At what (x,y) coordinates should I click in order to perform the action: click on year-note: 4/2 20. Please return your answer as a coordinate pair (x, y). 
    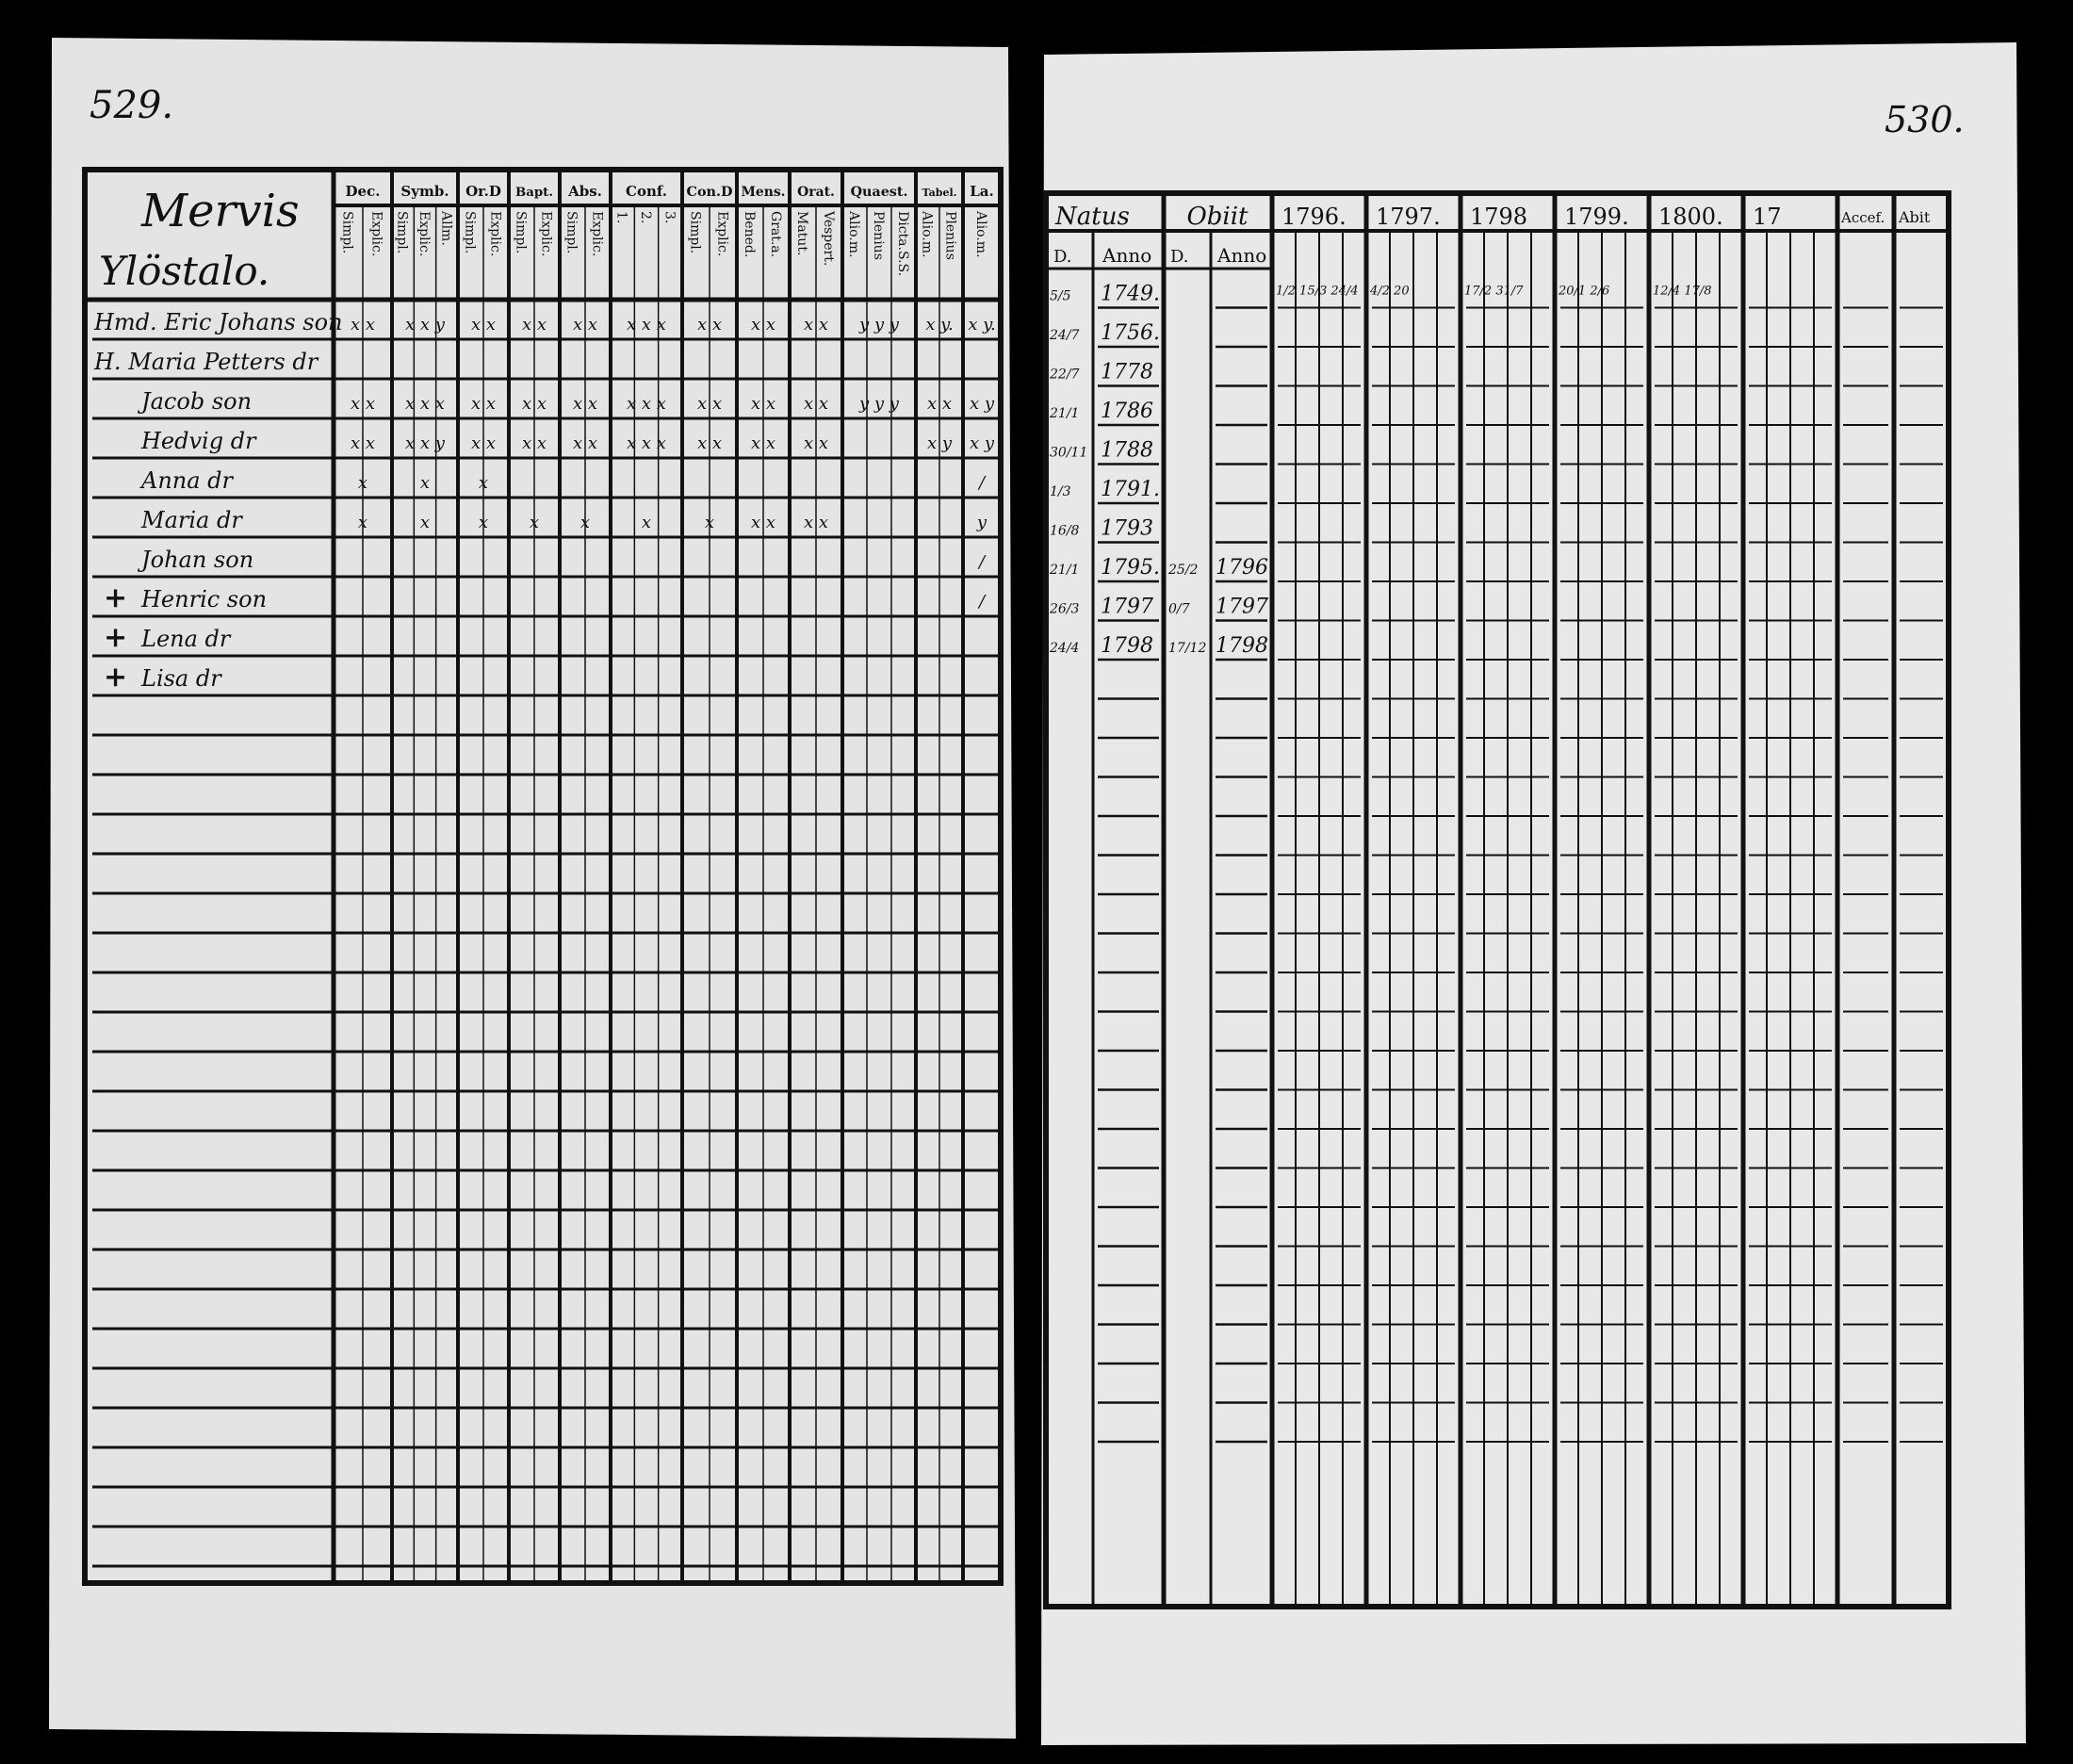
    Looking at the image, I should click on (1389, 292).